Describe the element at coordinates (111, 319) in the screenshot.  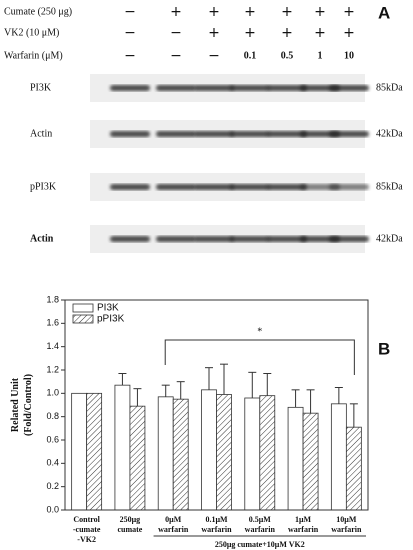
I see `legend-label: pPI3K` at that location.